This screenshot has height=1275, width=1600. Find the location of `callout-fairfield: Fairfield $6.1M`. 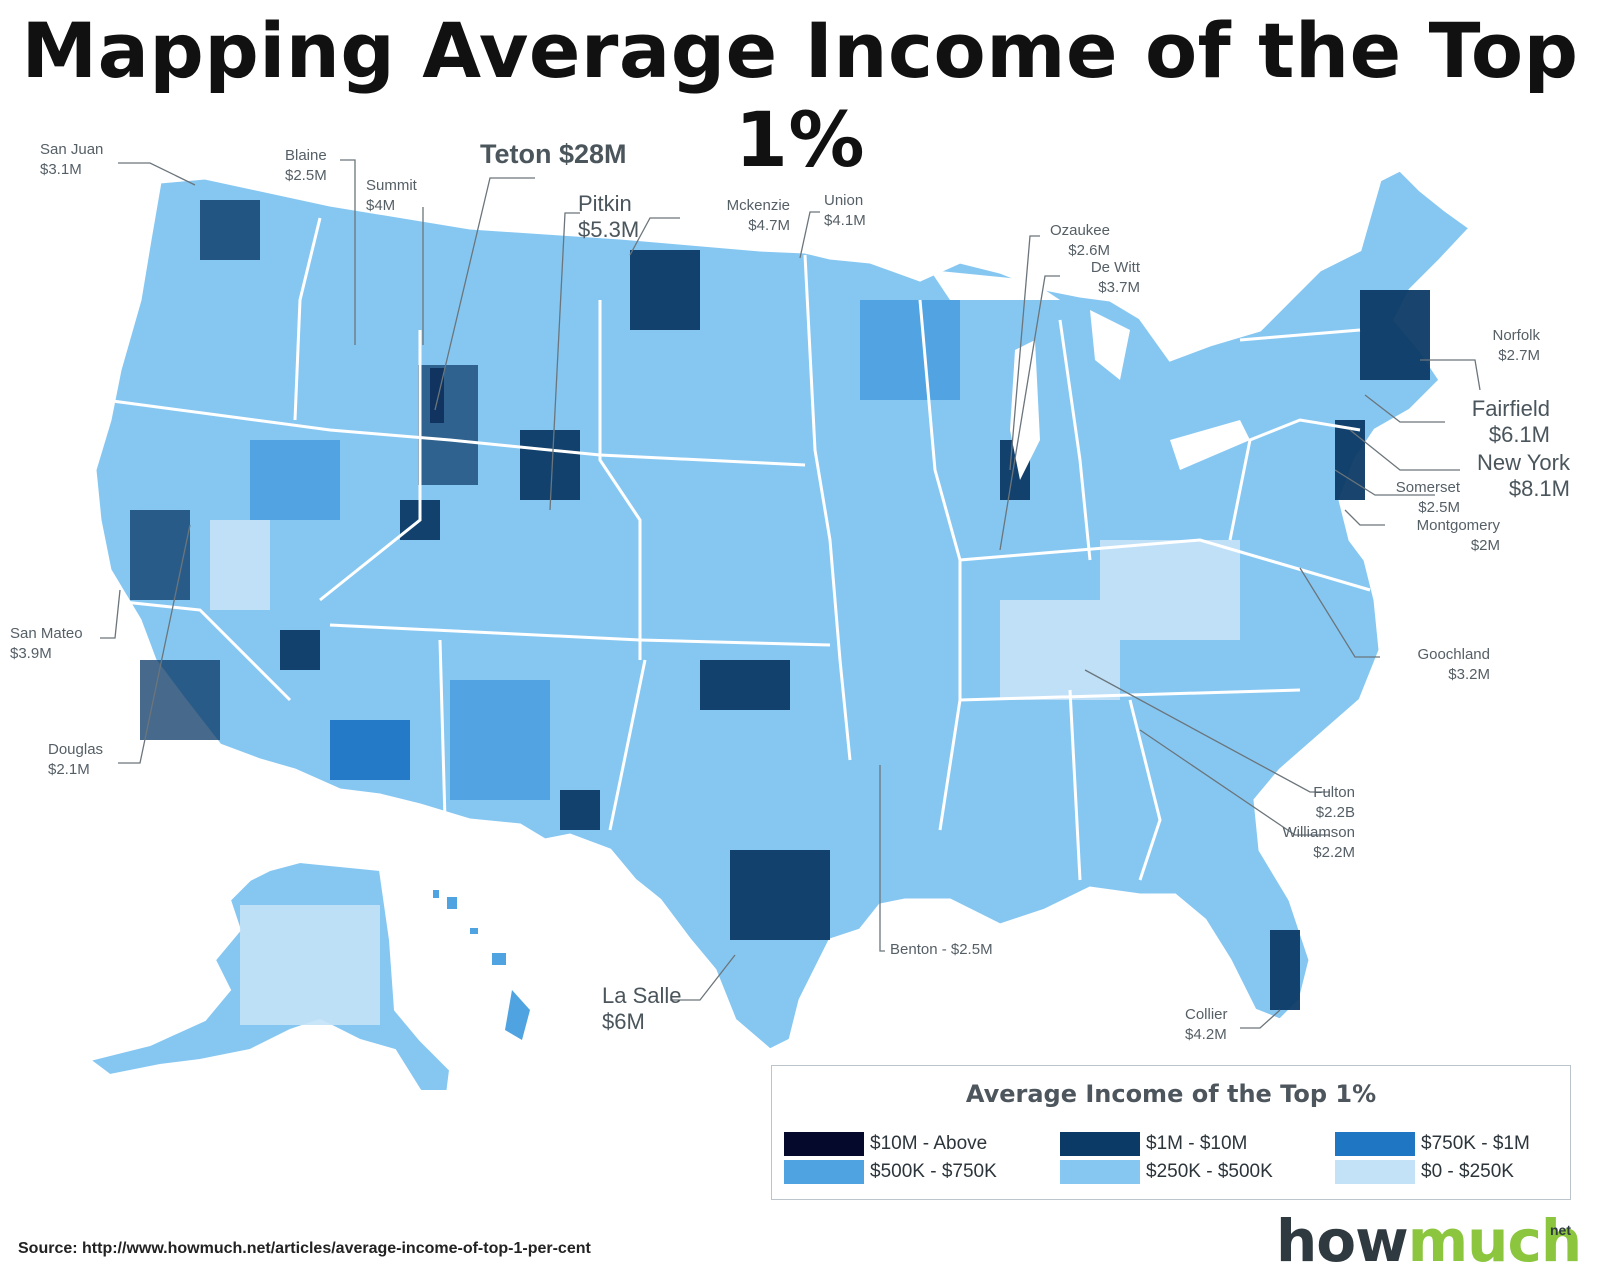

callout-fairfield: Fairfield $6.1M is located at coordinates (1510, 421).